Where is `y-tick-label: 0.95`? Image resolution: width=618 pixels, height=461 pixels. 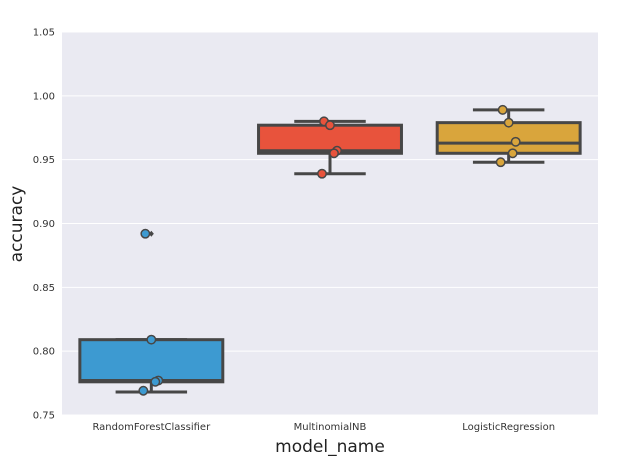
y-tick-label: 0.95 is located at coordinates (44, 160).